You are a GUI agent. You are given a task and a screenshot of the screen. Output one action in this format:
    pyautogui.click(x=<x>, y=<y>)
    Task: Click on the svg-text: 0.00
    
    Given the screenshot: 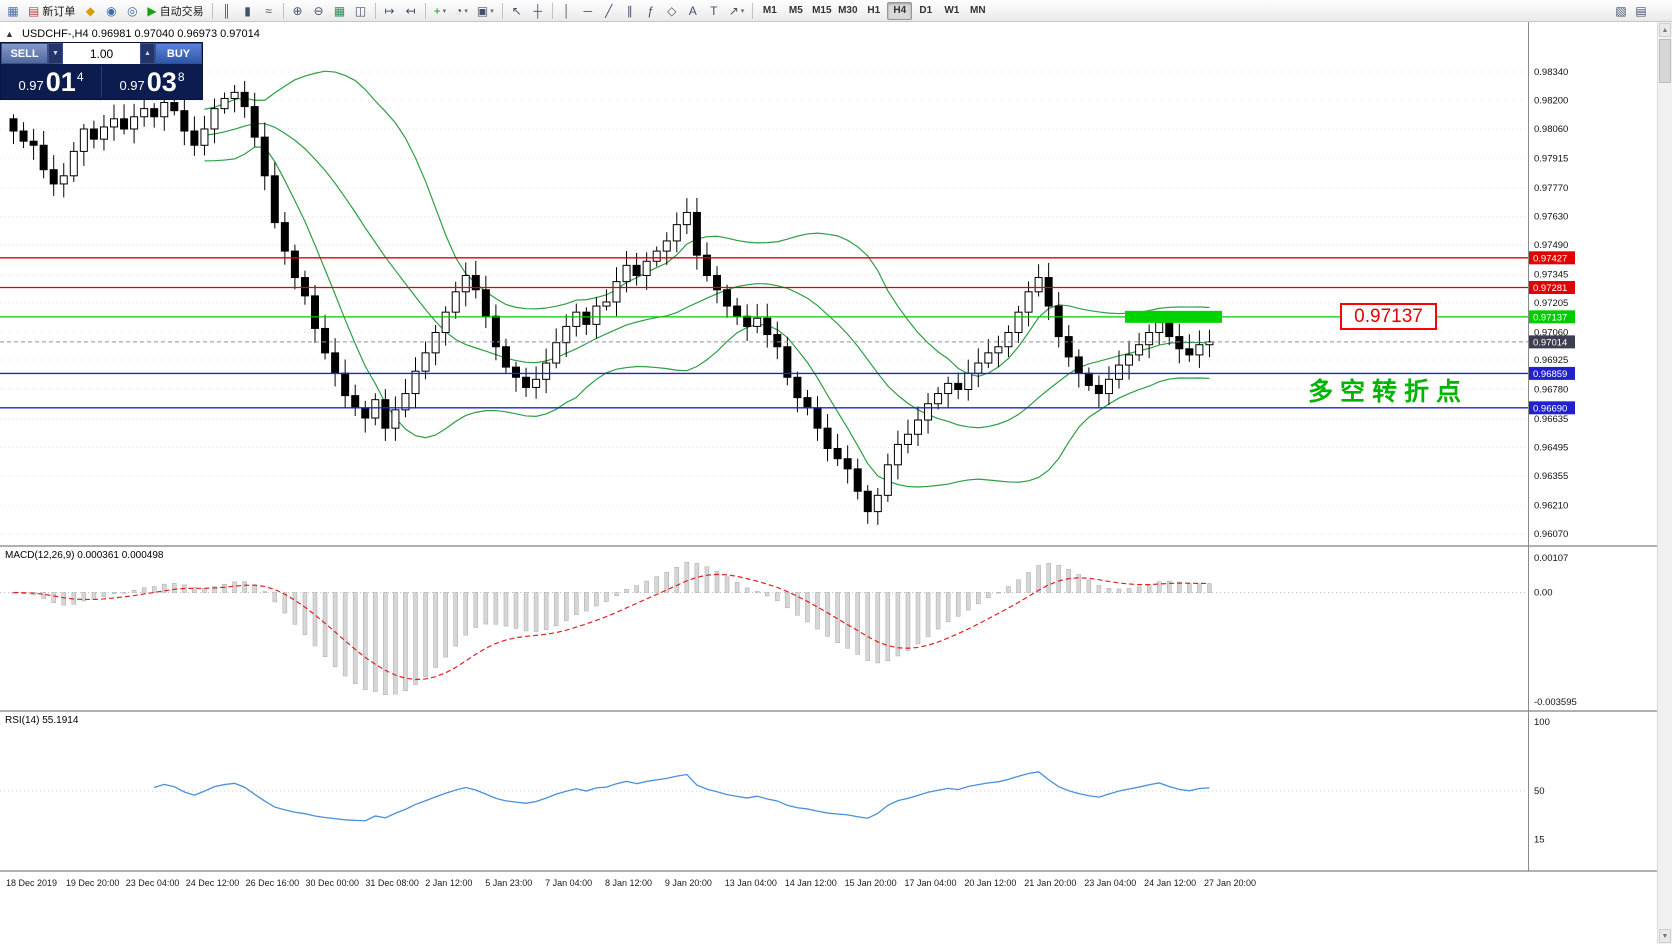 What is the action you would take?
    pyautogui.click(x=1543, y=593)
    